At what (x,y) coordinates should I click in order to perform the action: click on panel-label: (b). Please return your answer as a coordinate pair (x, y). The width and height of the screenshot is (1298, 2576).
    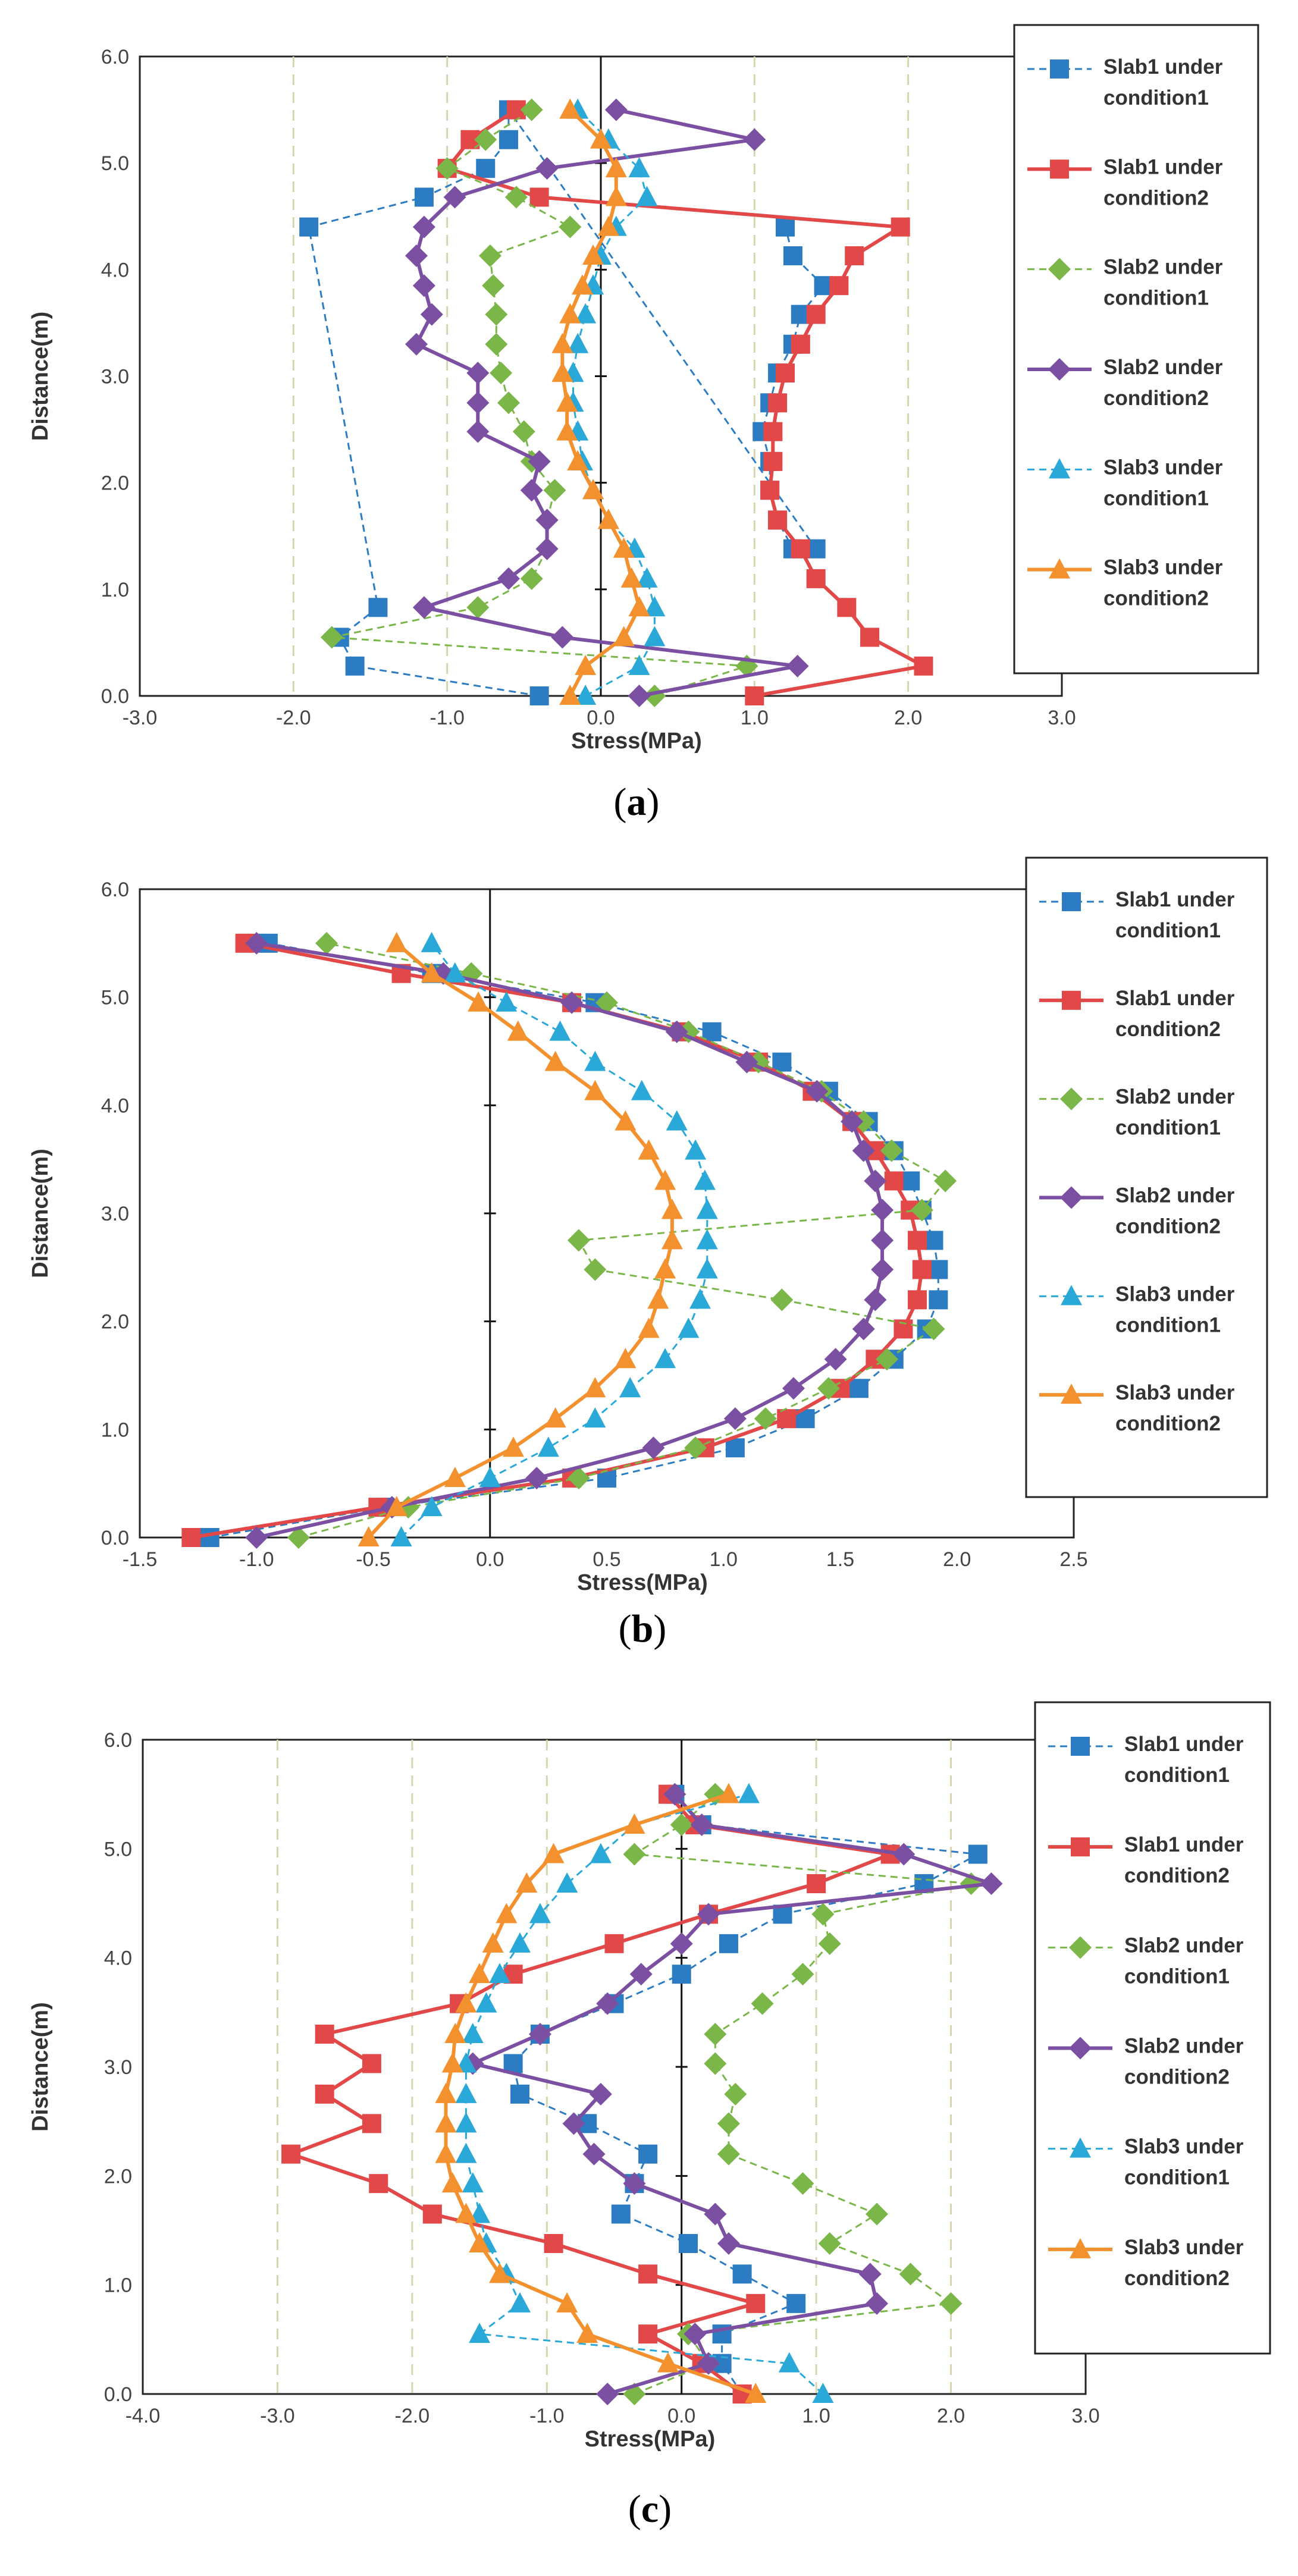
    Looking at the image, I should click on (643, 1629).